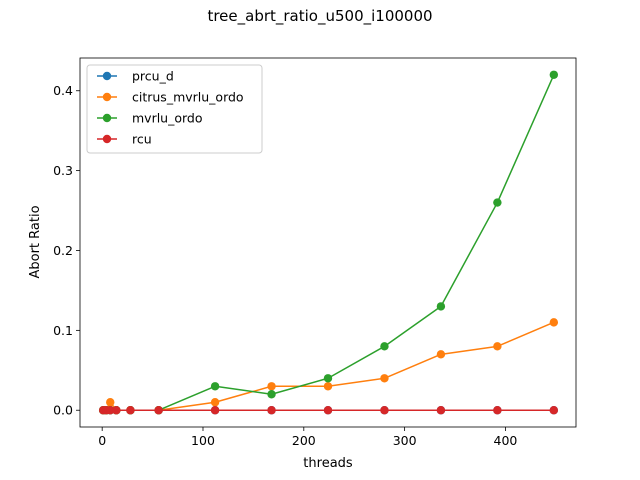 The width and height of the screenshot is (640, 480). Describe the element at coordinates (153, 76) in the screenshot. I see `legend-label: prcu_d` at that location.